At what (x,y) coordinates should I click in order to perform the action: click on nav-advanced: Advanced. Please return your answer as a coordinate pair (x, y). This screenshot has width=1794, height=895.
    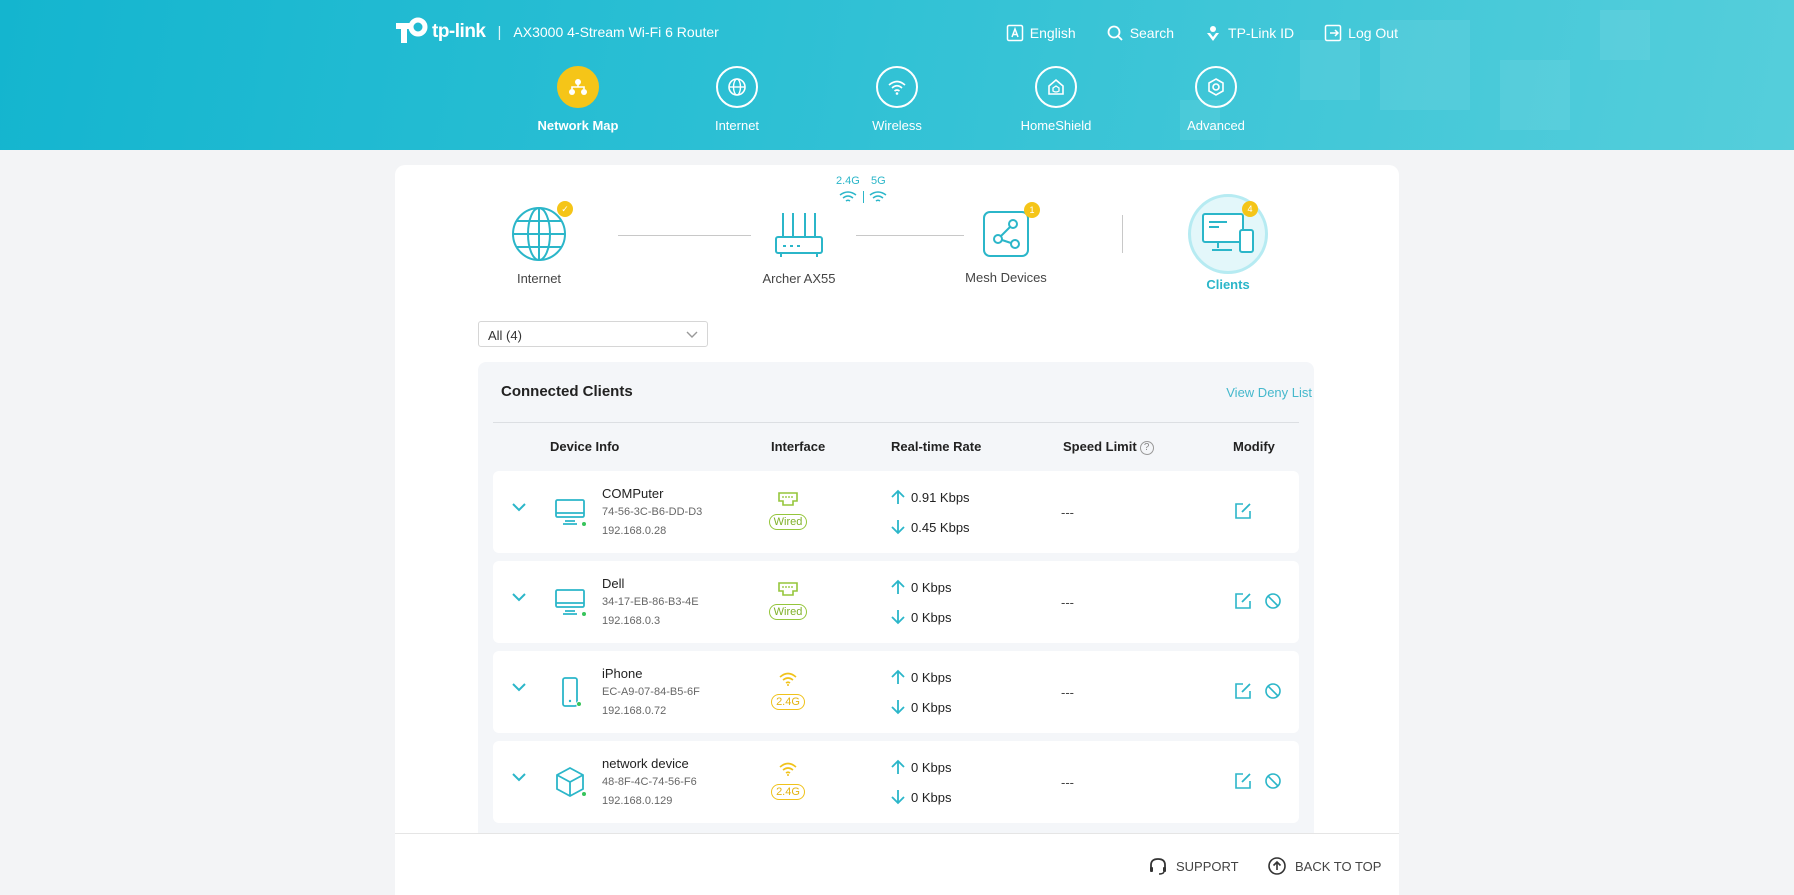
    Looking at the image, I should click on (1216, 99).